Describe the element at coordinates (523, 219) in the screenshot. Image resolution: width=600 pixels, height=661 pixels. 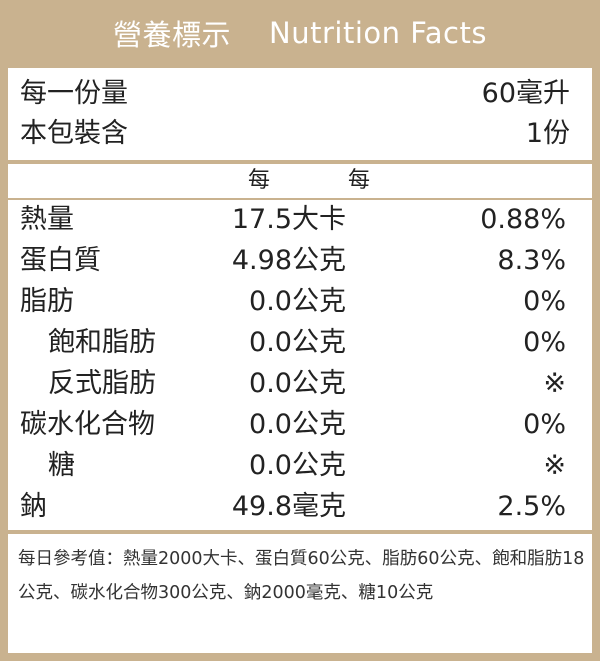
I see `nutrient-percent: 0.88%` at that location.